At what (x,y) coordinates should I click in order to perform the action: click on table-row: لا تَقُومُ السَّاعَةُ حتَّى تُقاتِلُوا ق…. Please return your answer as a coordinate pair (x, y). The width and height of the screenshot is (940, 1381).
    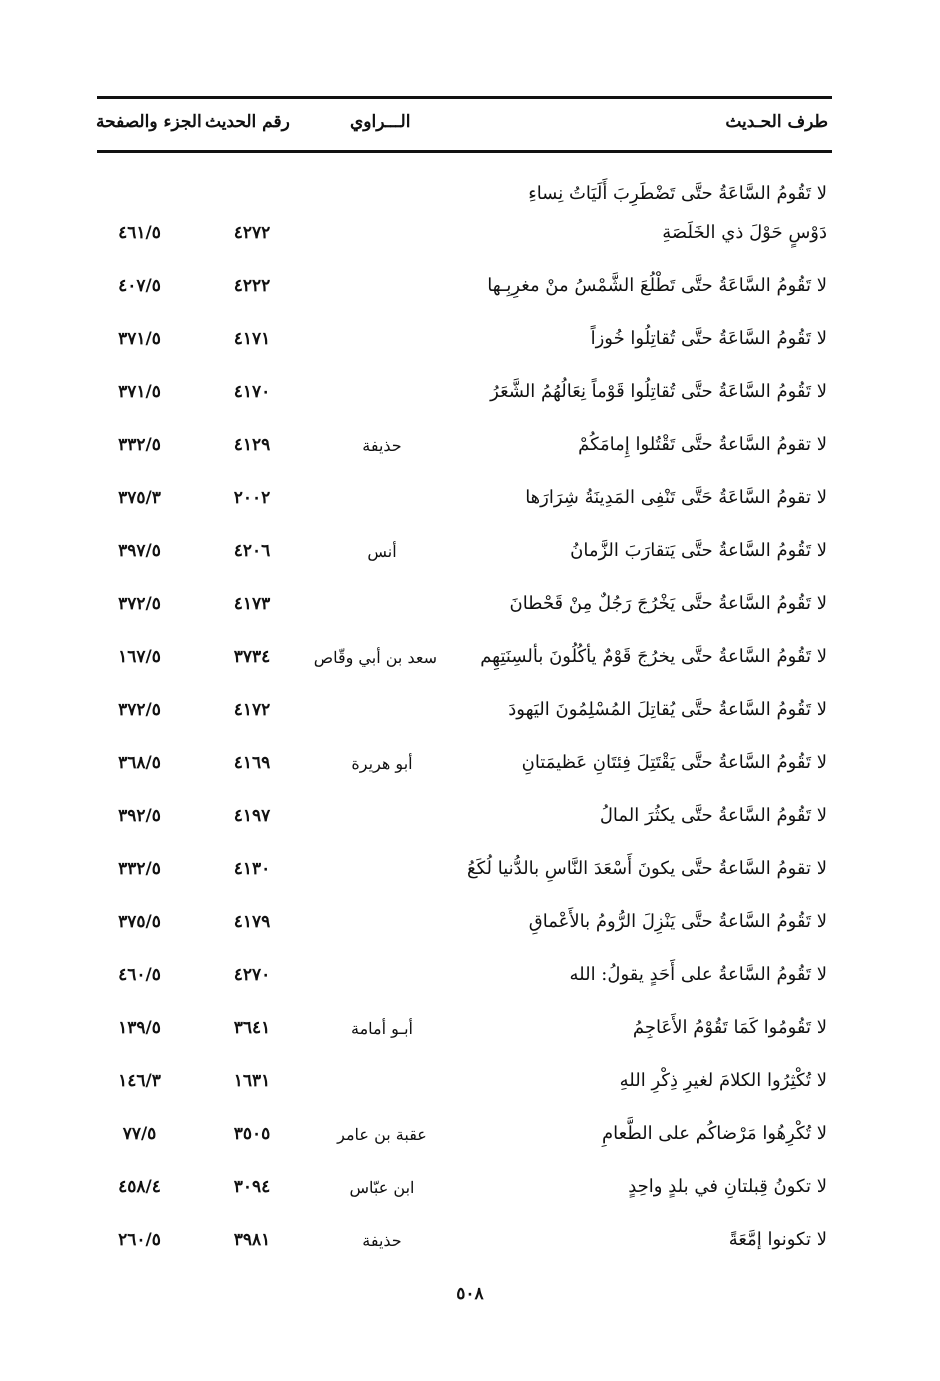
    Looking at the image, I should click on (462, 387).